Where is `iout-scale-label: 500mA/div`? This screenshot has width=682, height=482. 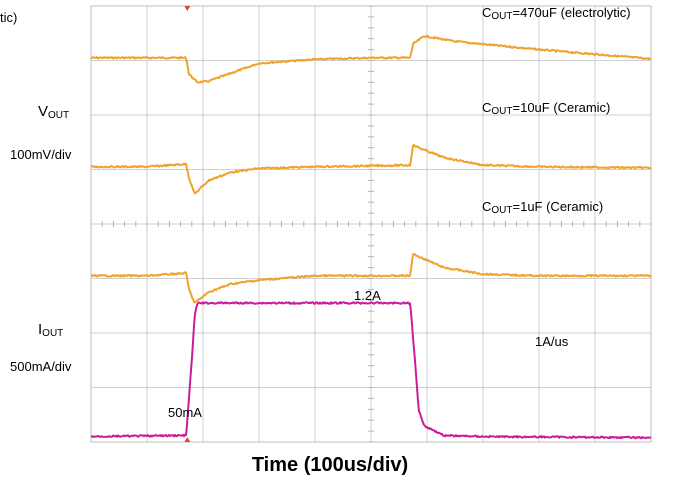
iout-scale-label: 500mA/div is located at coordinates (41, 366).